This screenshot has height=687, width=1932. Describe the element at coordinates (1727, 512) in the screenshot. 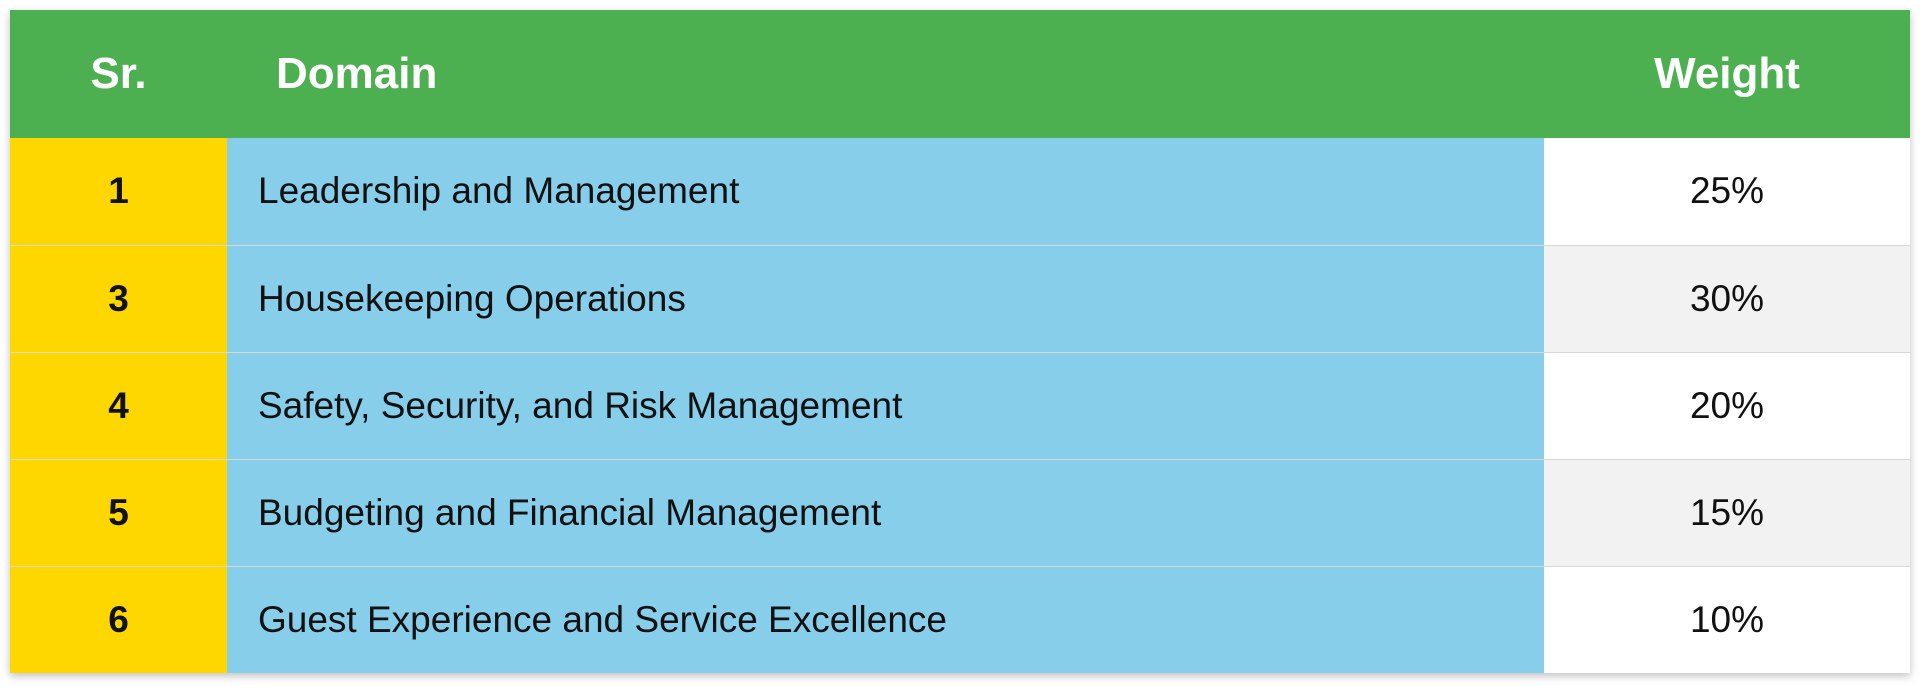

I see `cell-weight: 15%` at that location.